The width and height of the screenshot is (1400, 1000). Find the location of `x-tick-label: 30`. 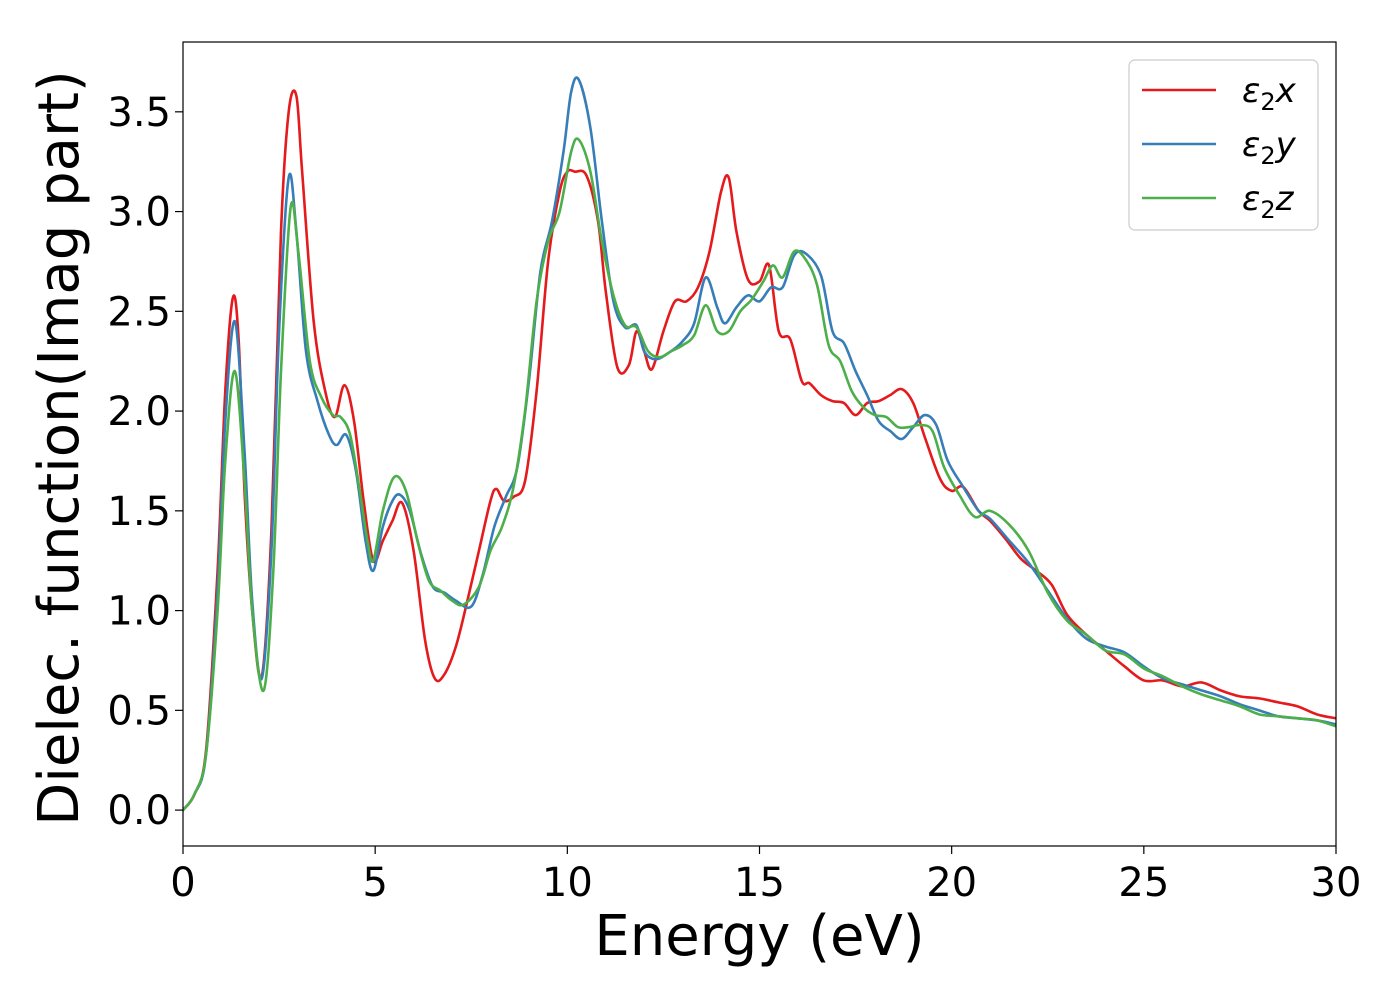

x-tick-label: 30 is located at coordinates (1336, 883).